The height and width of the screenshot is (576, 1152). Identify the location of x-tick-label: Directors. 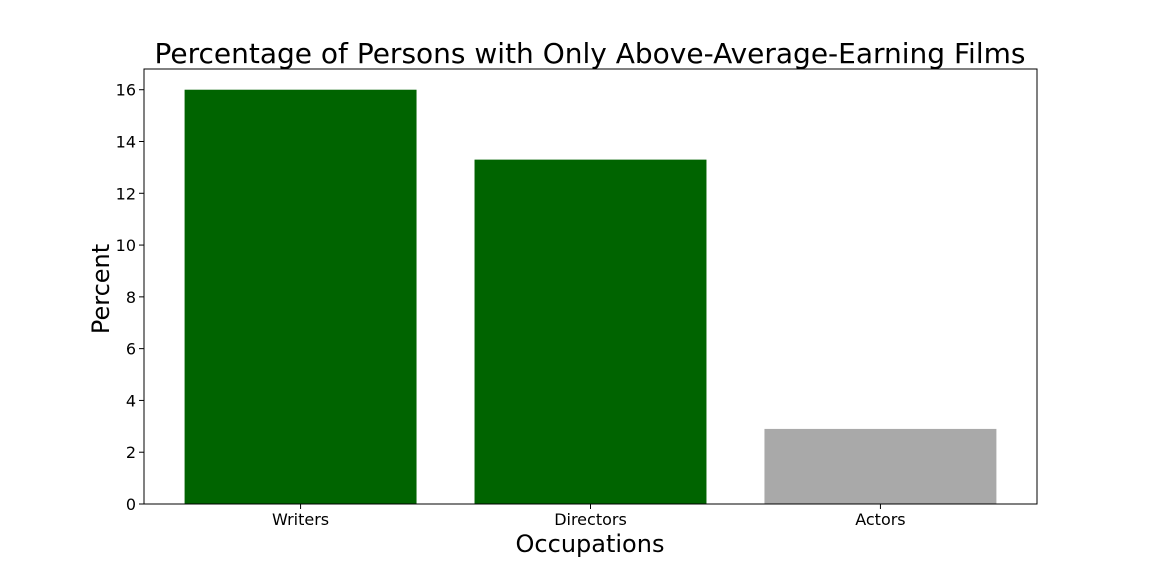
(590, 519).